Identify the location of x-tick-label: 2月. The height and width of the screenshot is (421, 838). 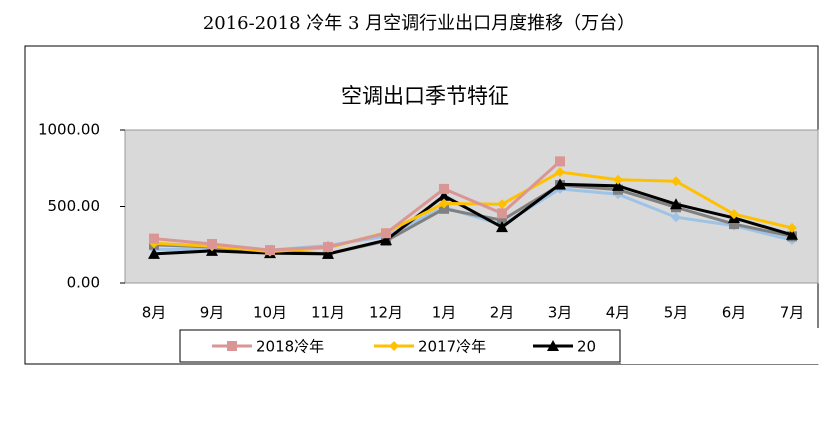
(502, 313).